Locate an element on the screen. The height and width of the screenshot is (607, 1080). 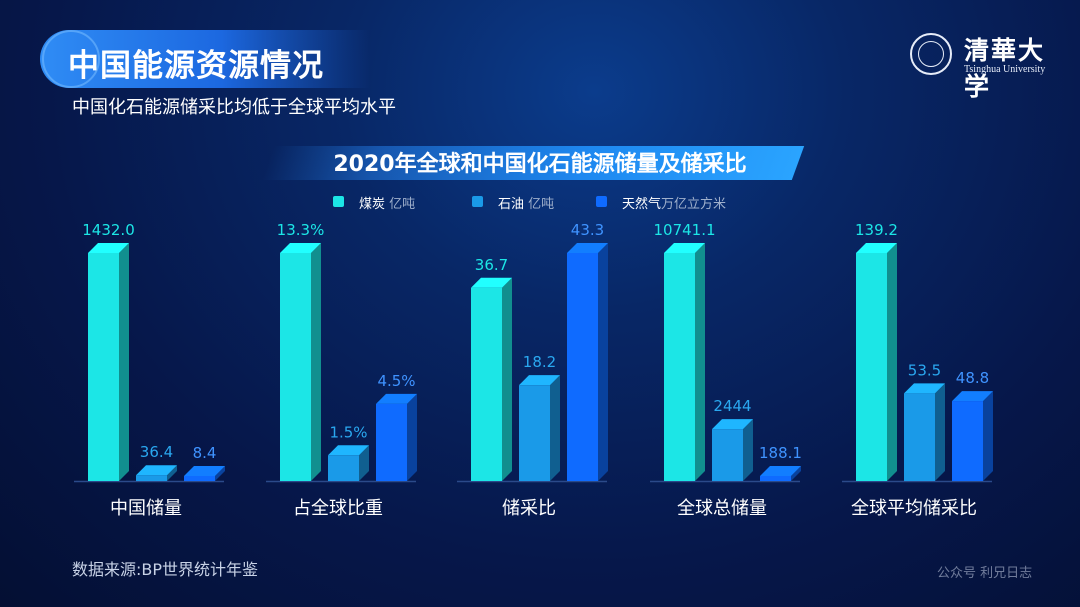
bar-gas-rp-ratio is located at coordinates (587, 362).